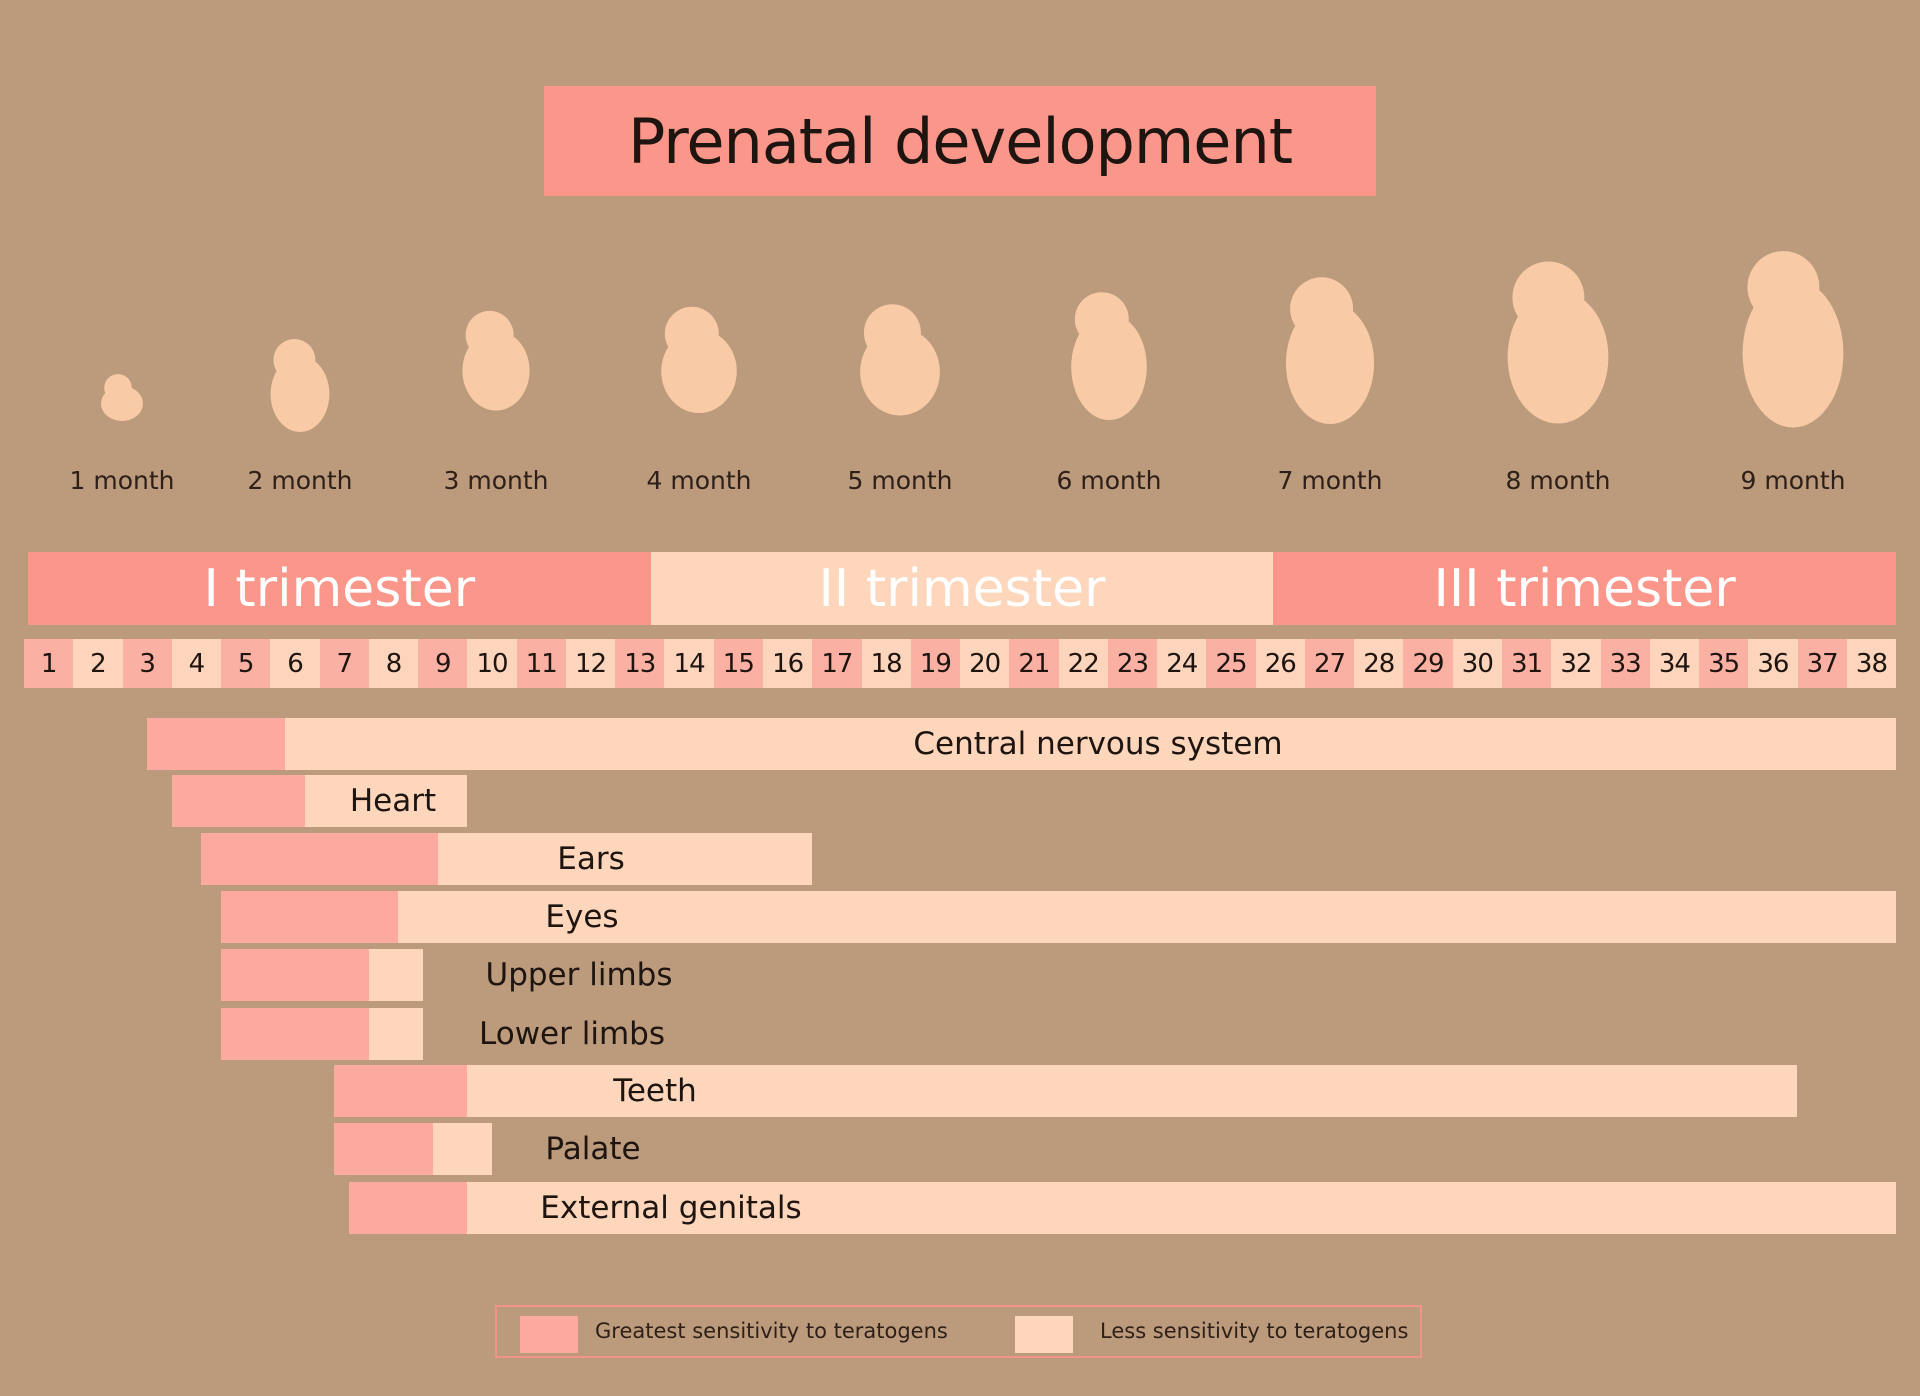 The width and height of the screenshot is (1920, 1396). I want to click on week-cell: 30, so click(1477, 663).